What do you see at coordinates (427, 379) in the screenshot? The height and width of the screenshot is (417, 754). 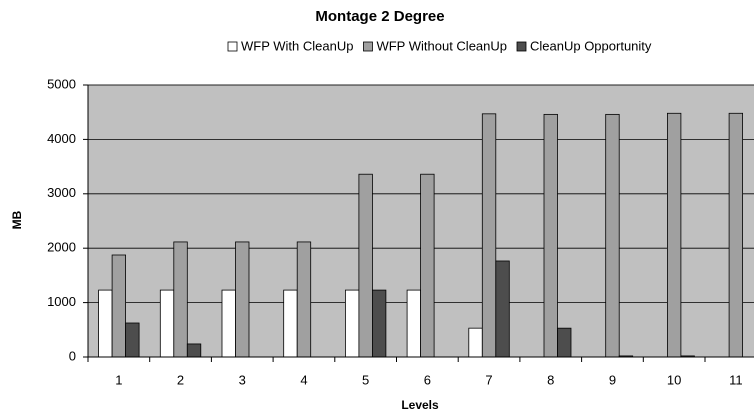 I see `x-tick-label: 6` at bounding box center [427, 379].